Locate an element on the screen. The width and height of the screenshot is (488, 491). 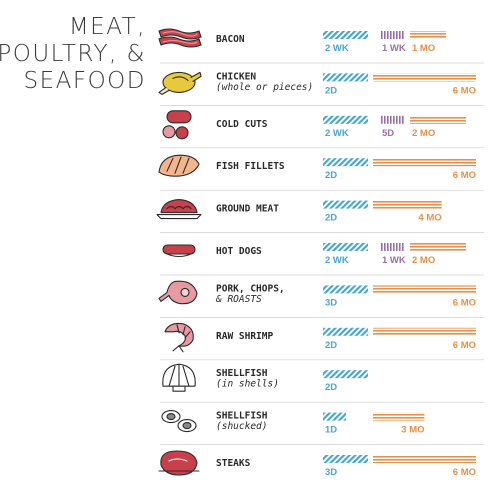
category-label: COLD CUTS is located at coordinates (242, 124).